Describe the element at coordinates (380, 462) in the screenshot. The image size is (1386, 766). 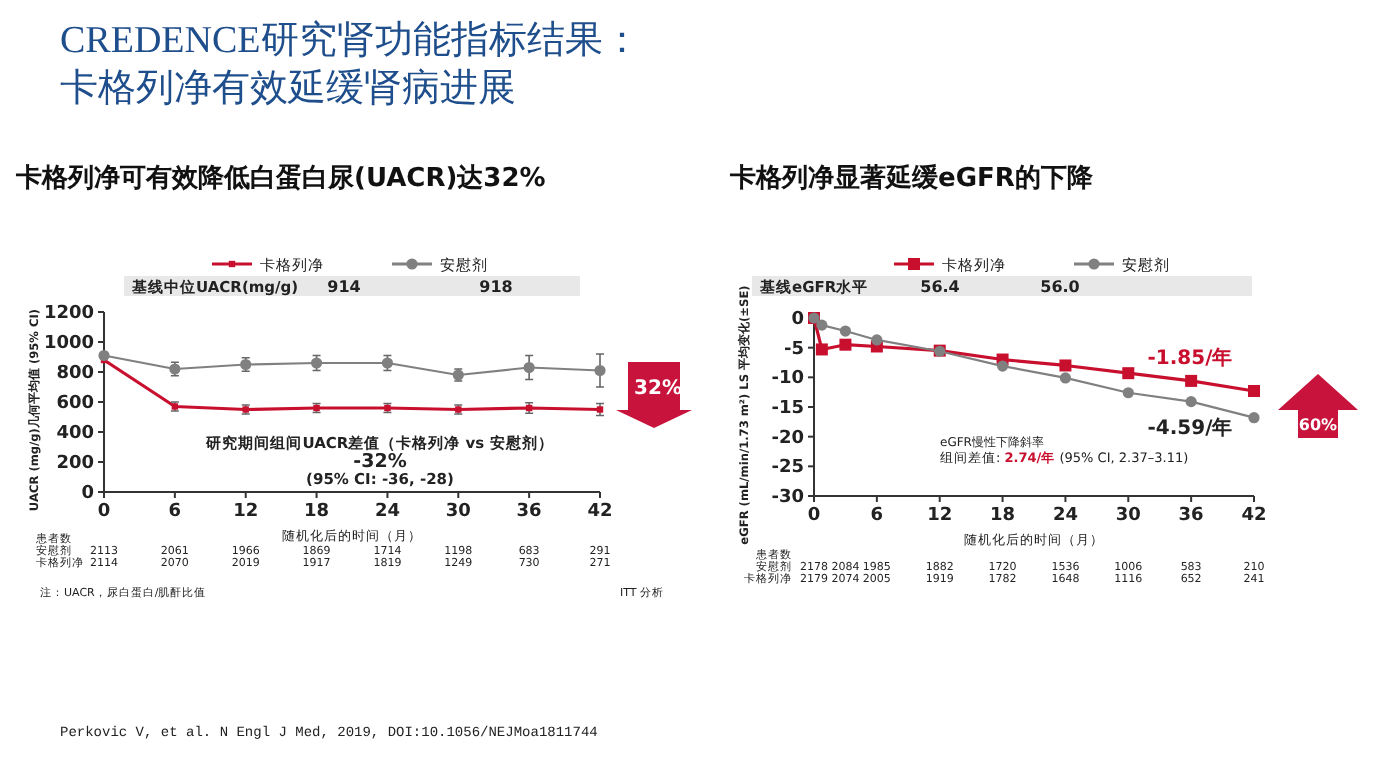
I see `annotation: -32%` at that location.